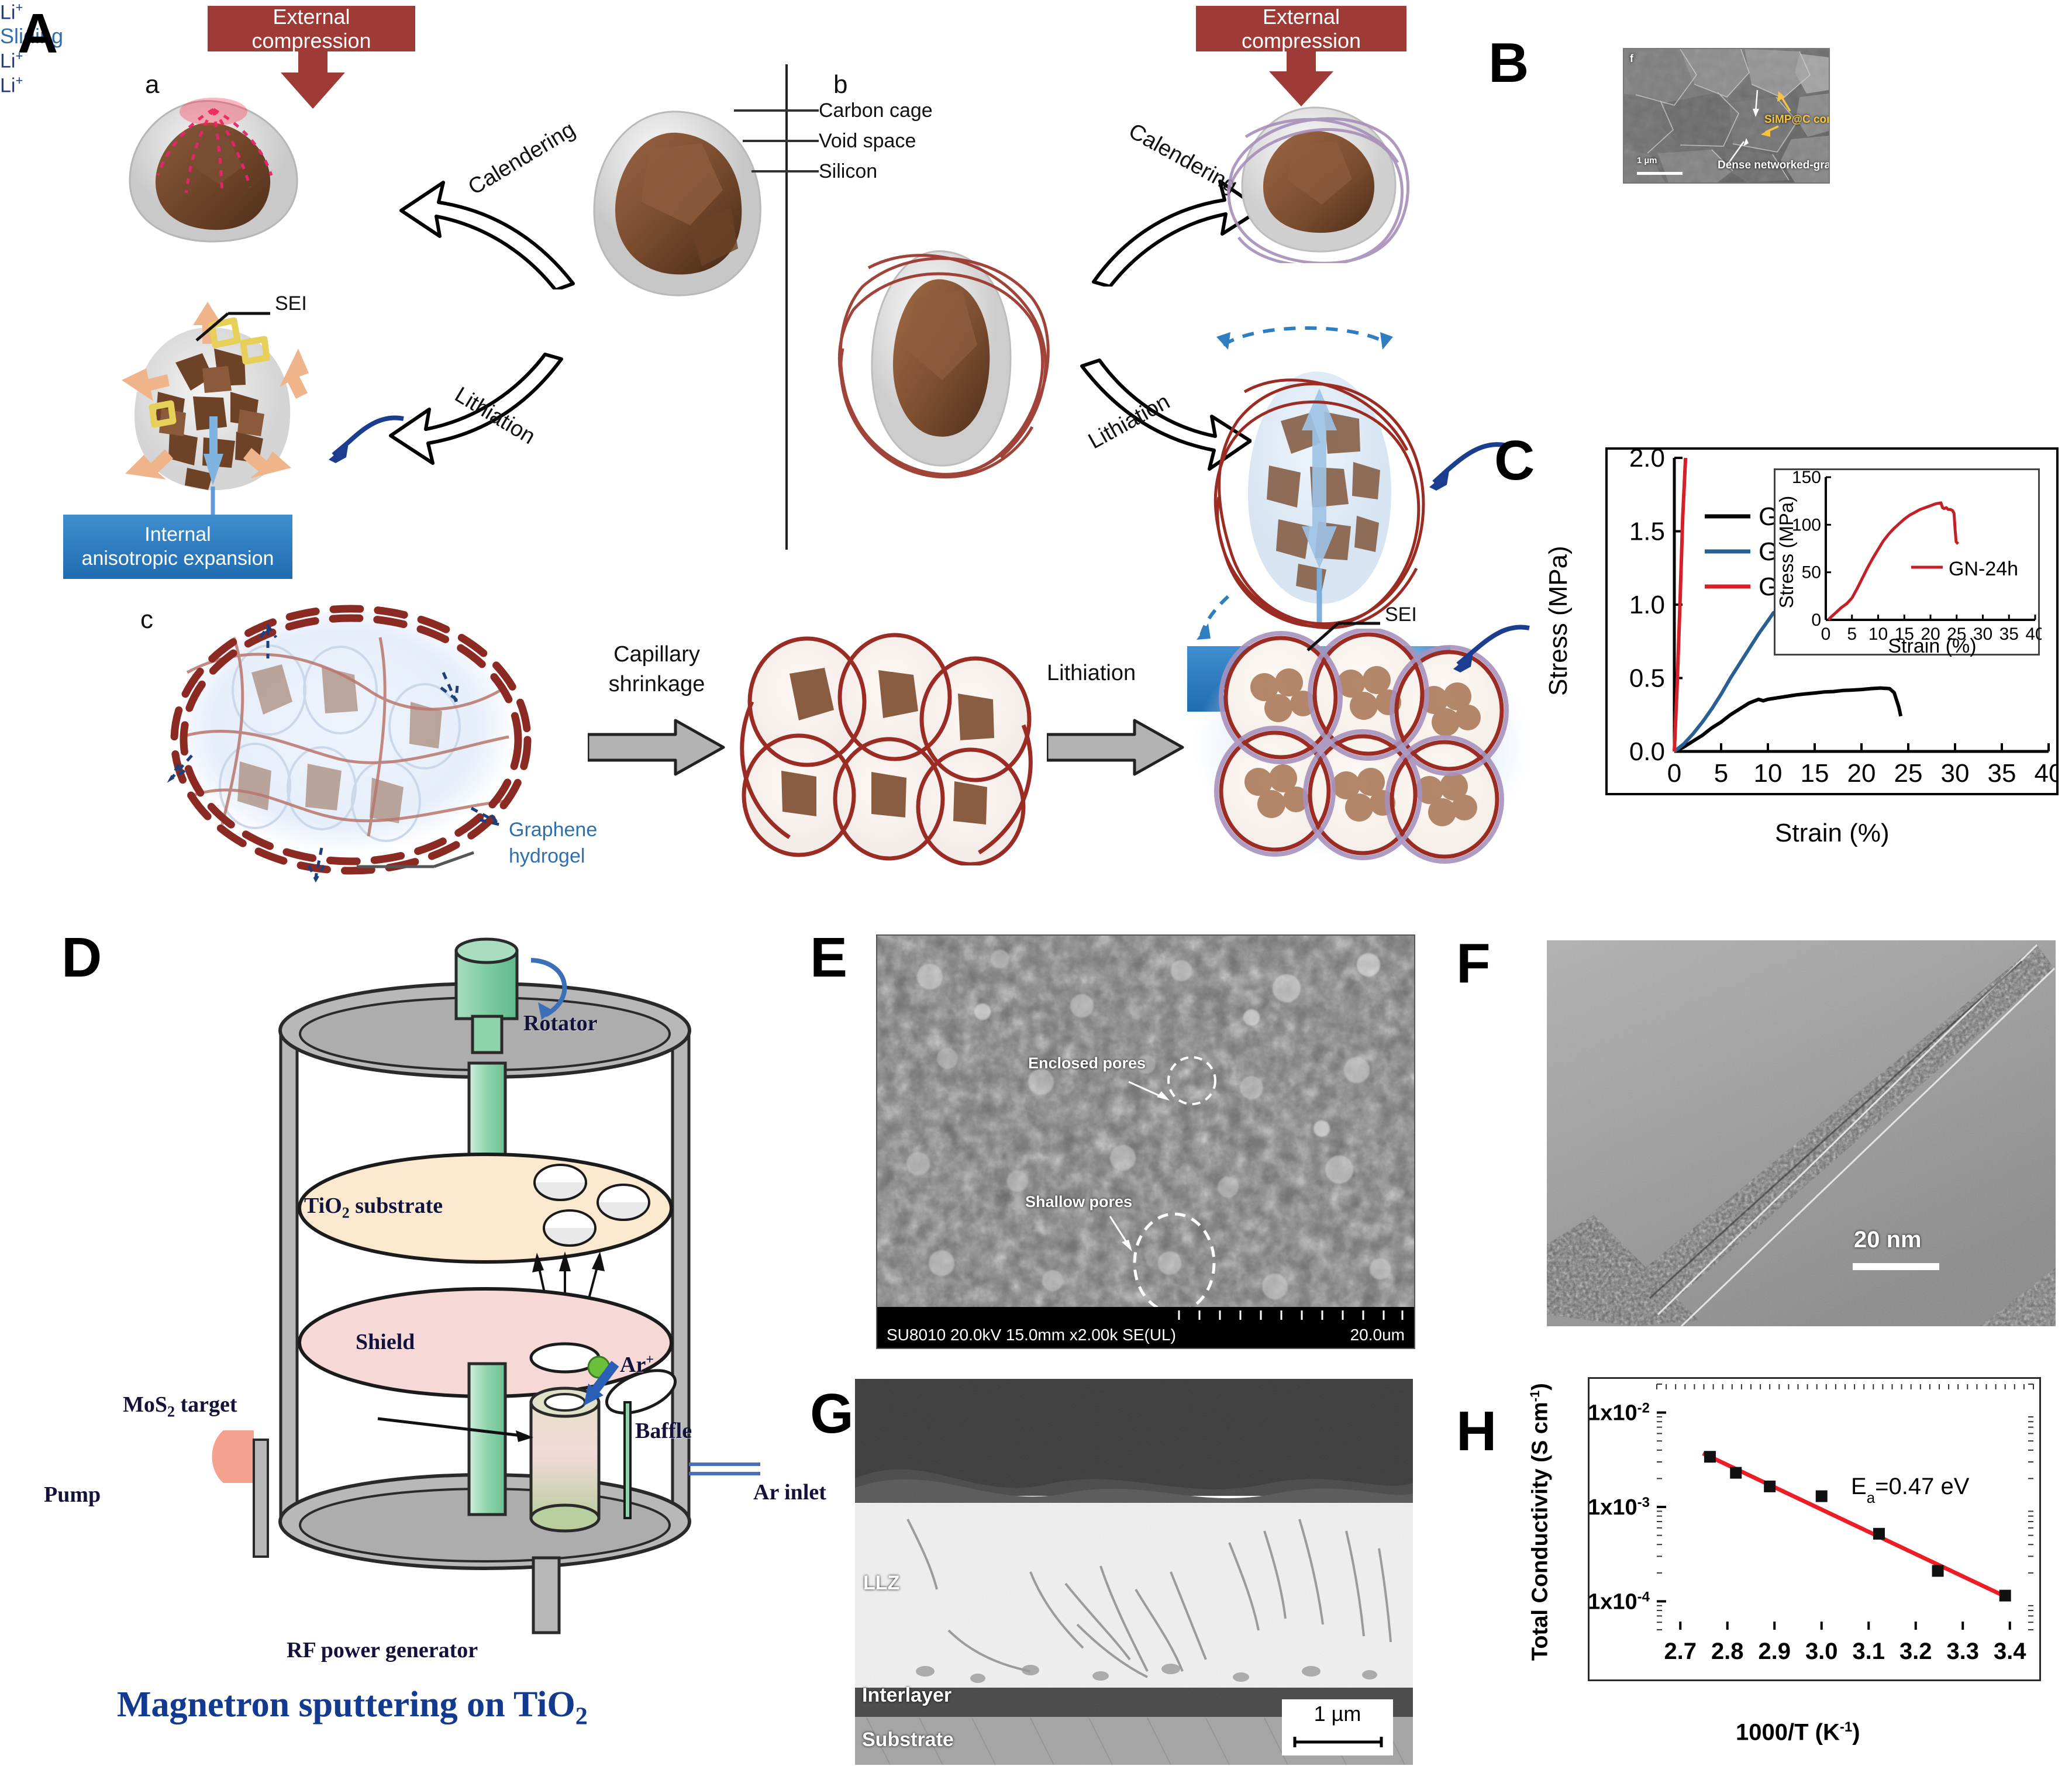  Describe the element at coordinates (1775, 1652) in the screenshot. I see `panel-H-xticklabel: 2.9` at that location.